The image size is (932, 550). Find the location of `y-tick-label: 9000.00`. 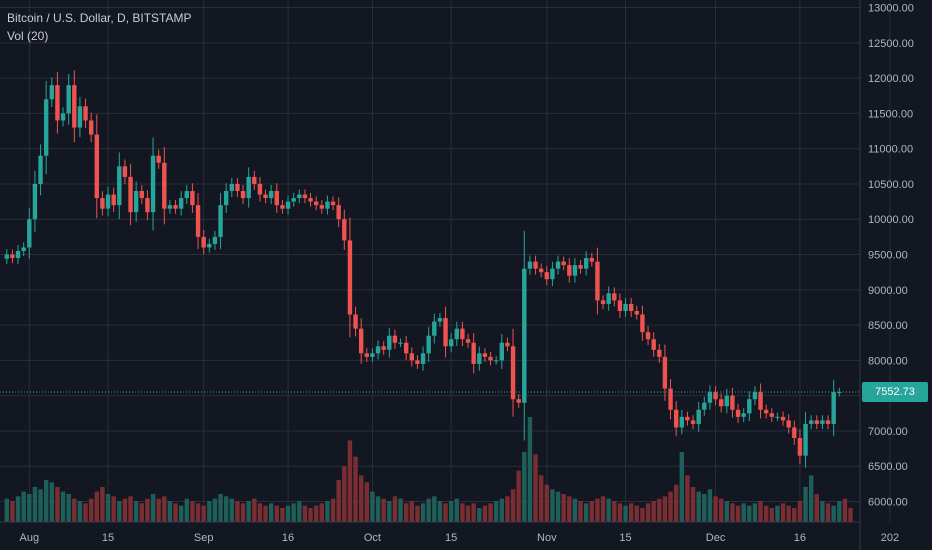

y-tick-label: 9000.00 is located at coordinates (888, 291).